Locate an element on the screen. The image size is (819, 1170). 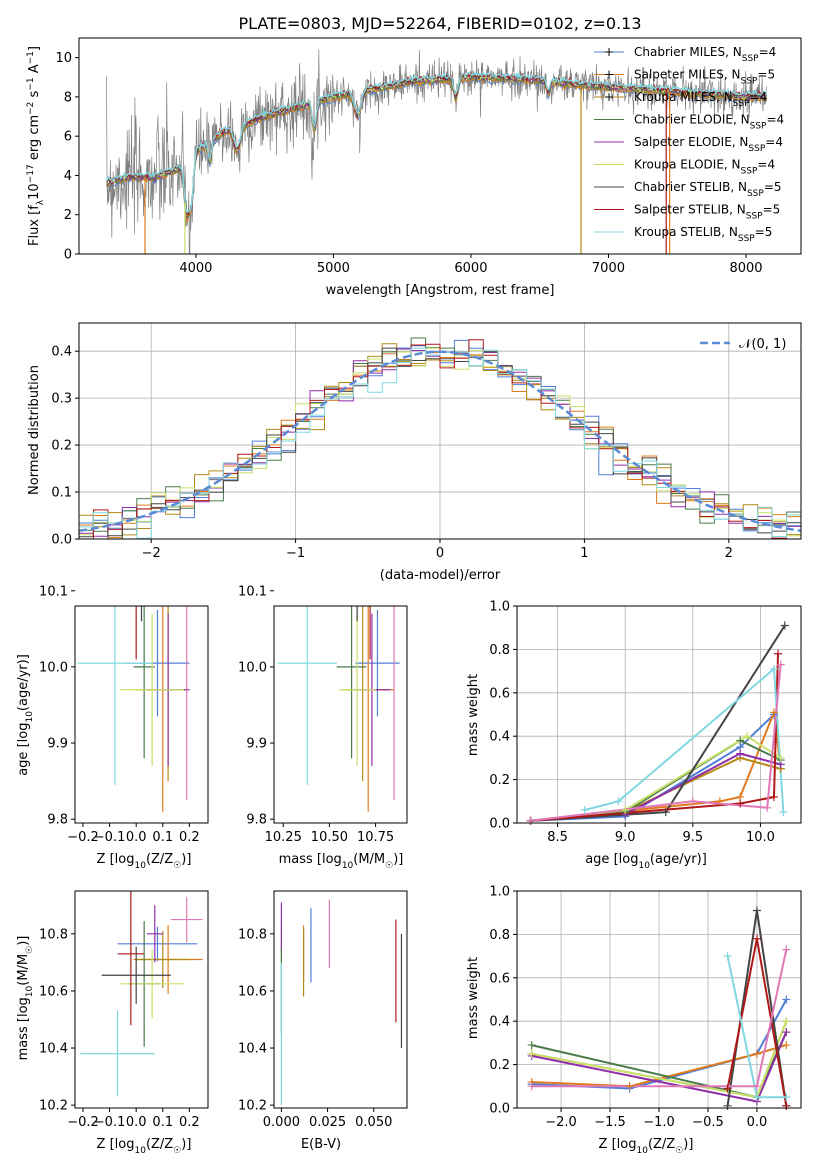
z-mass-xtick-label: 0.1 is located at coordinates (162, 1122).